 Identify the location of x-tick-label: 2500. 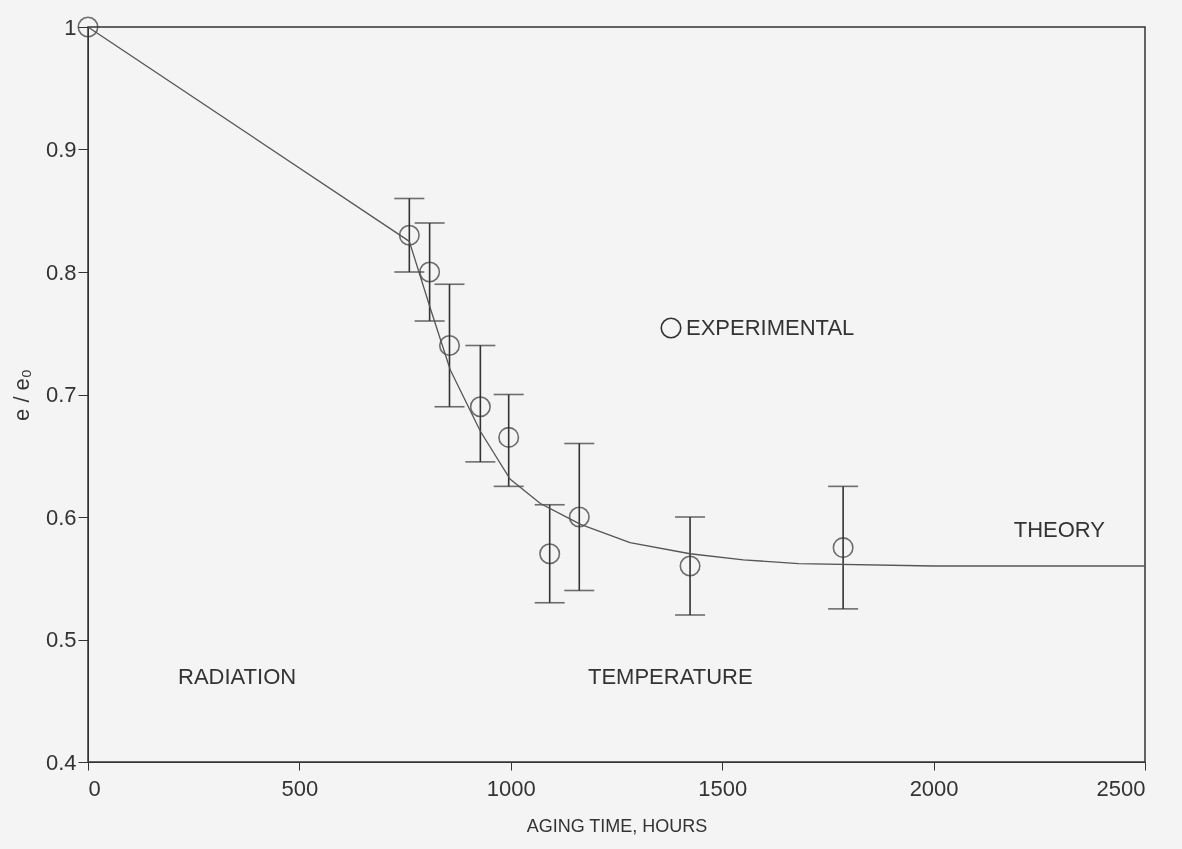
(1121, 788).